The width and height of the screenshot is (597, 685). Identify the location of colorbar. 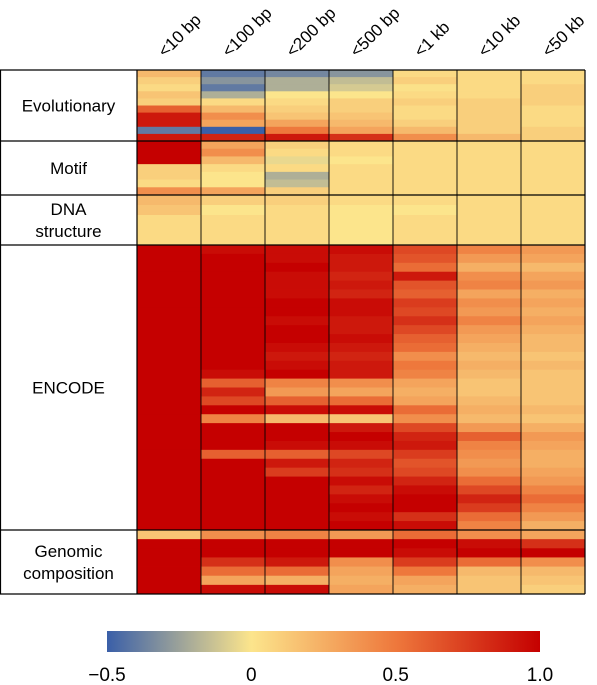
(323, 641).